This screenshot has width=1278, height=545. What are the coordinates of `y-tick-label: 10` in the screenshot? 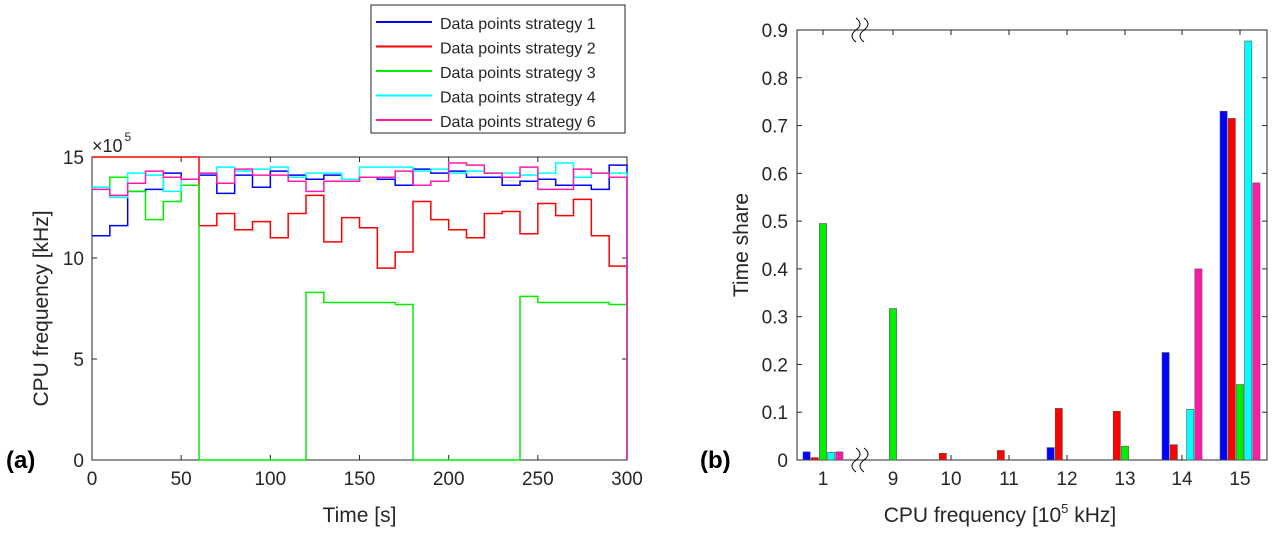 It's located at (73, 259).